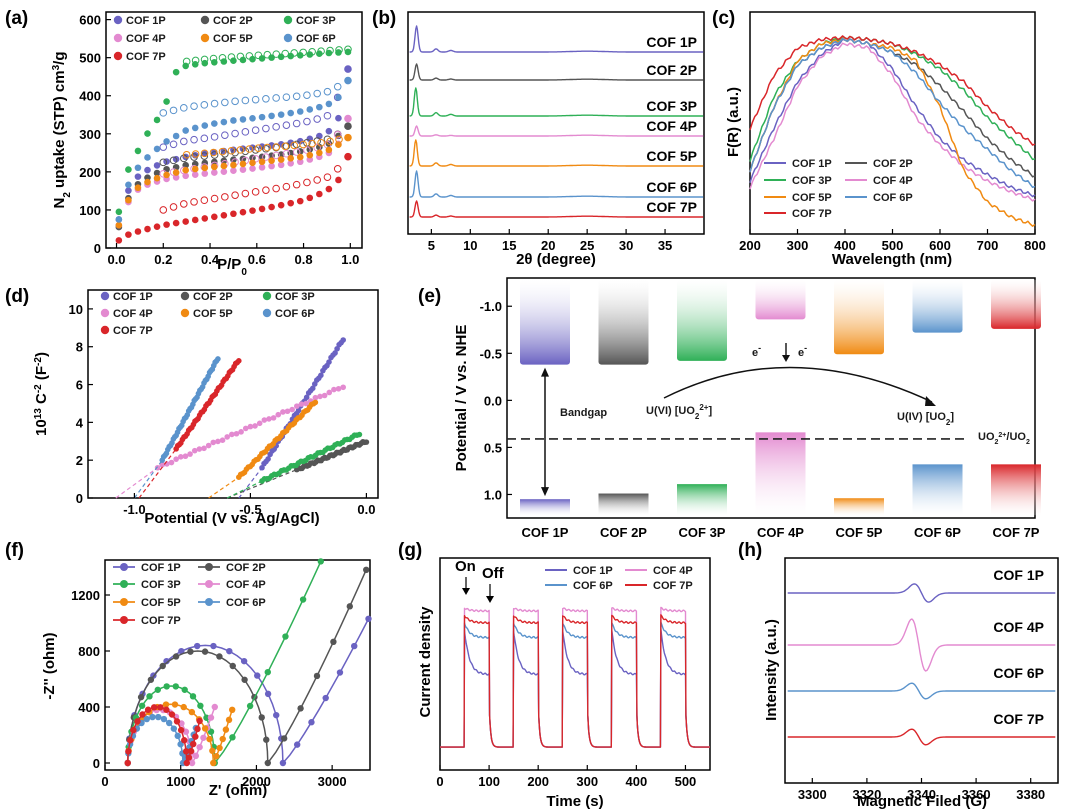 The image size is (1080, 811). I want to click on x-tick-label: 600, so click(940, 245).